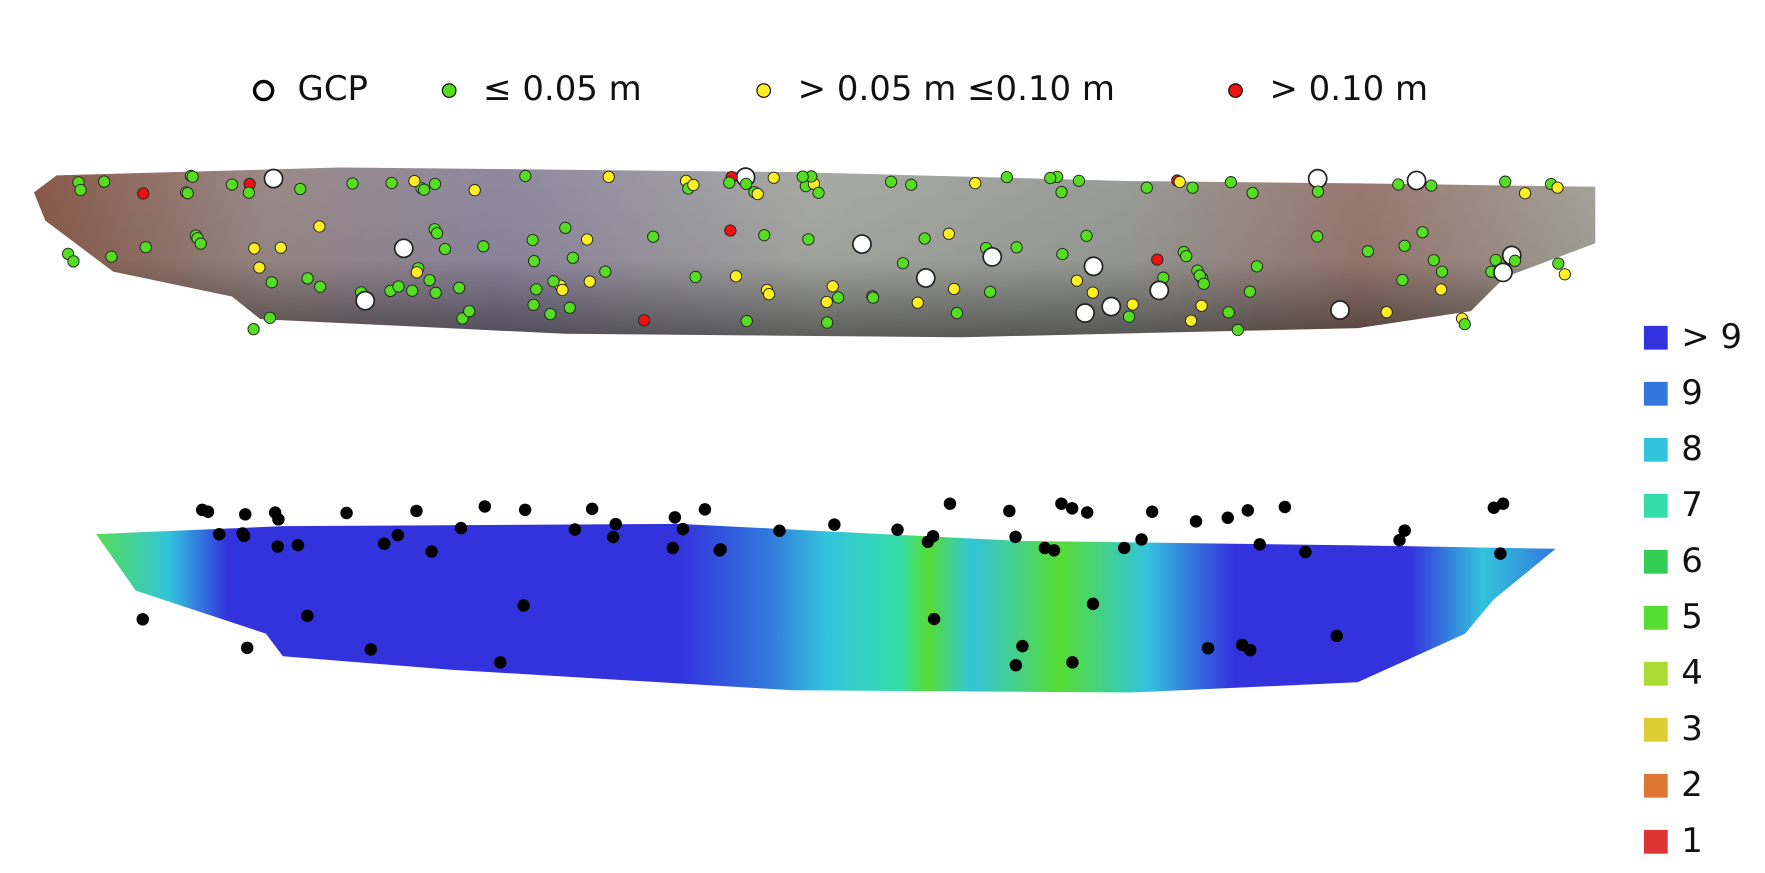  I want to click on scale-label: 7, so click(1692, 505).